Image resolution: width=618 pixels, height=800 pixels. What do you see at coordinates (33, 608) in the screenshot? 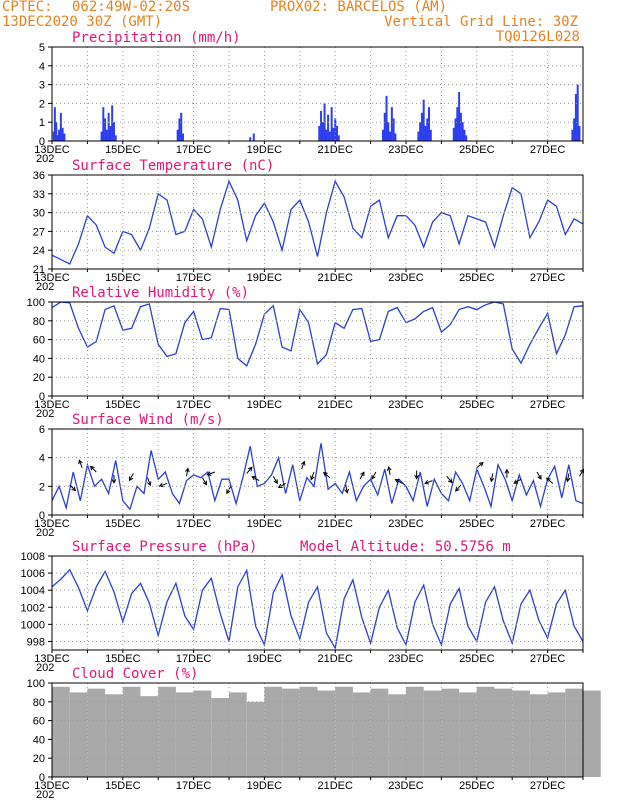
I see `y-tick-label: 1002` at bounding box center [33, 608].